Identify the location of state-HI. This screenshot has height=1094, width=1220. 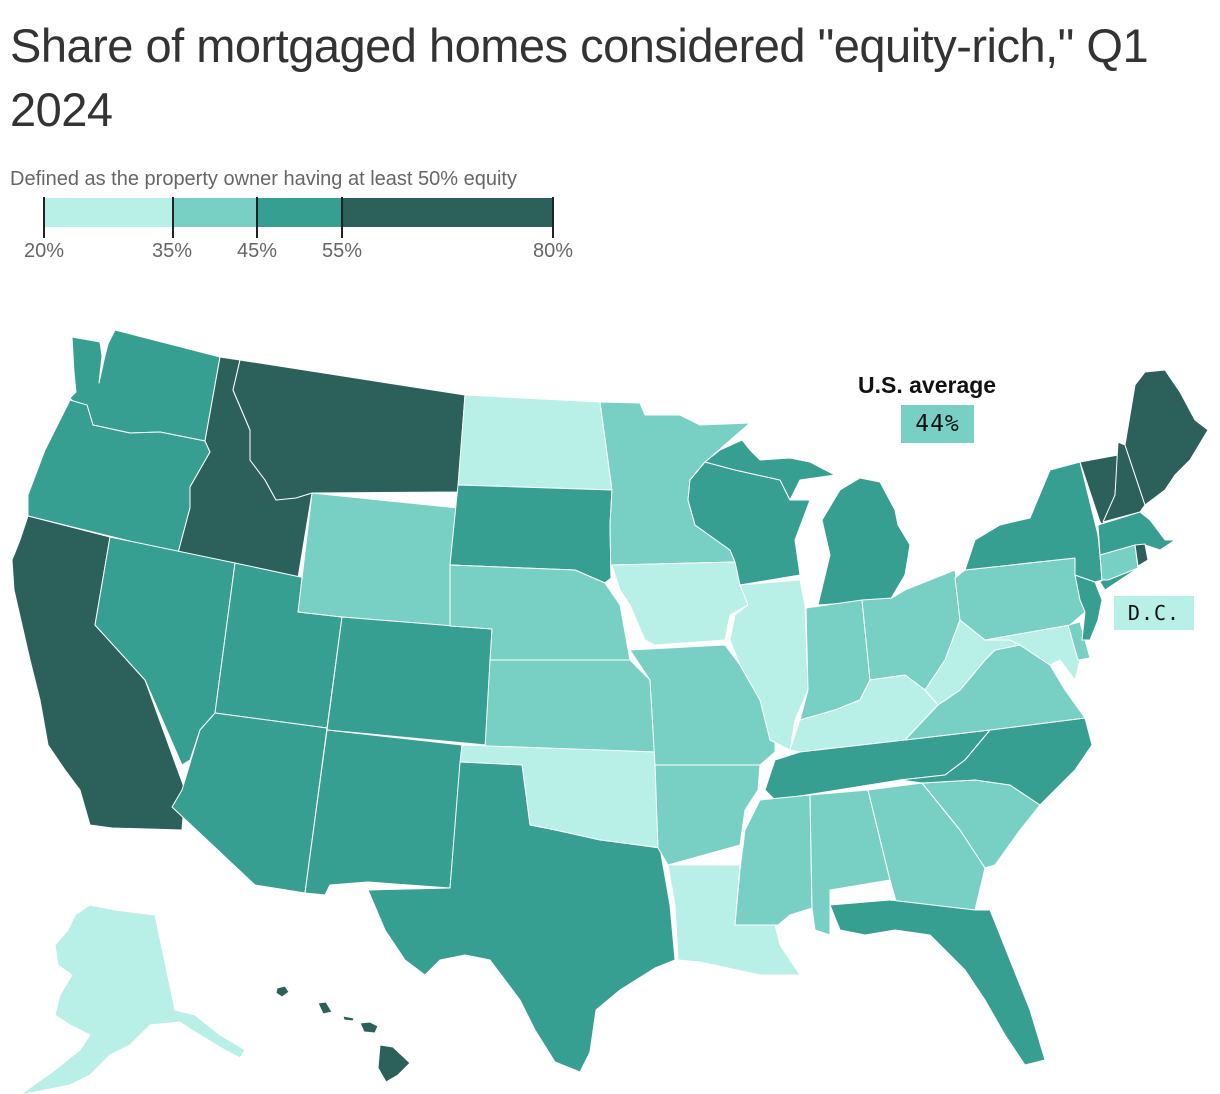
(343, 1034).